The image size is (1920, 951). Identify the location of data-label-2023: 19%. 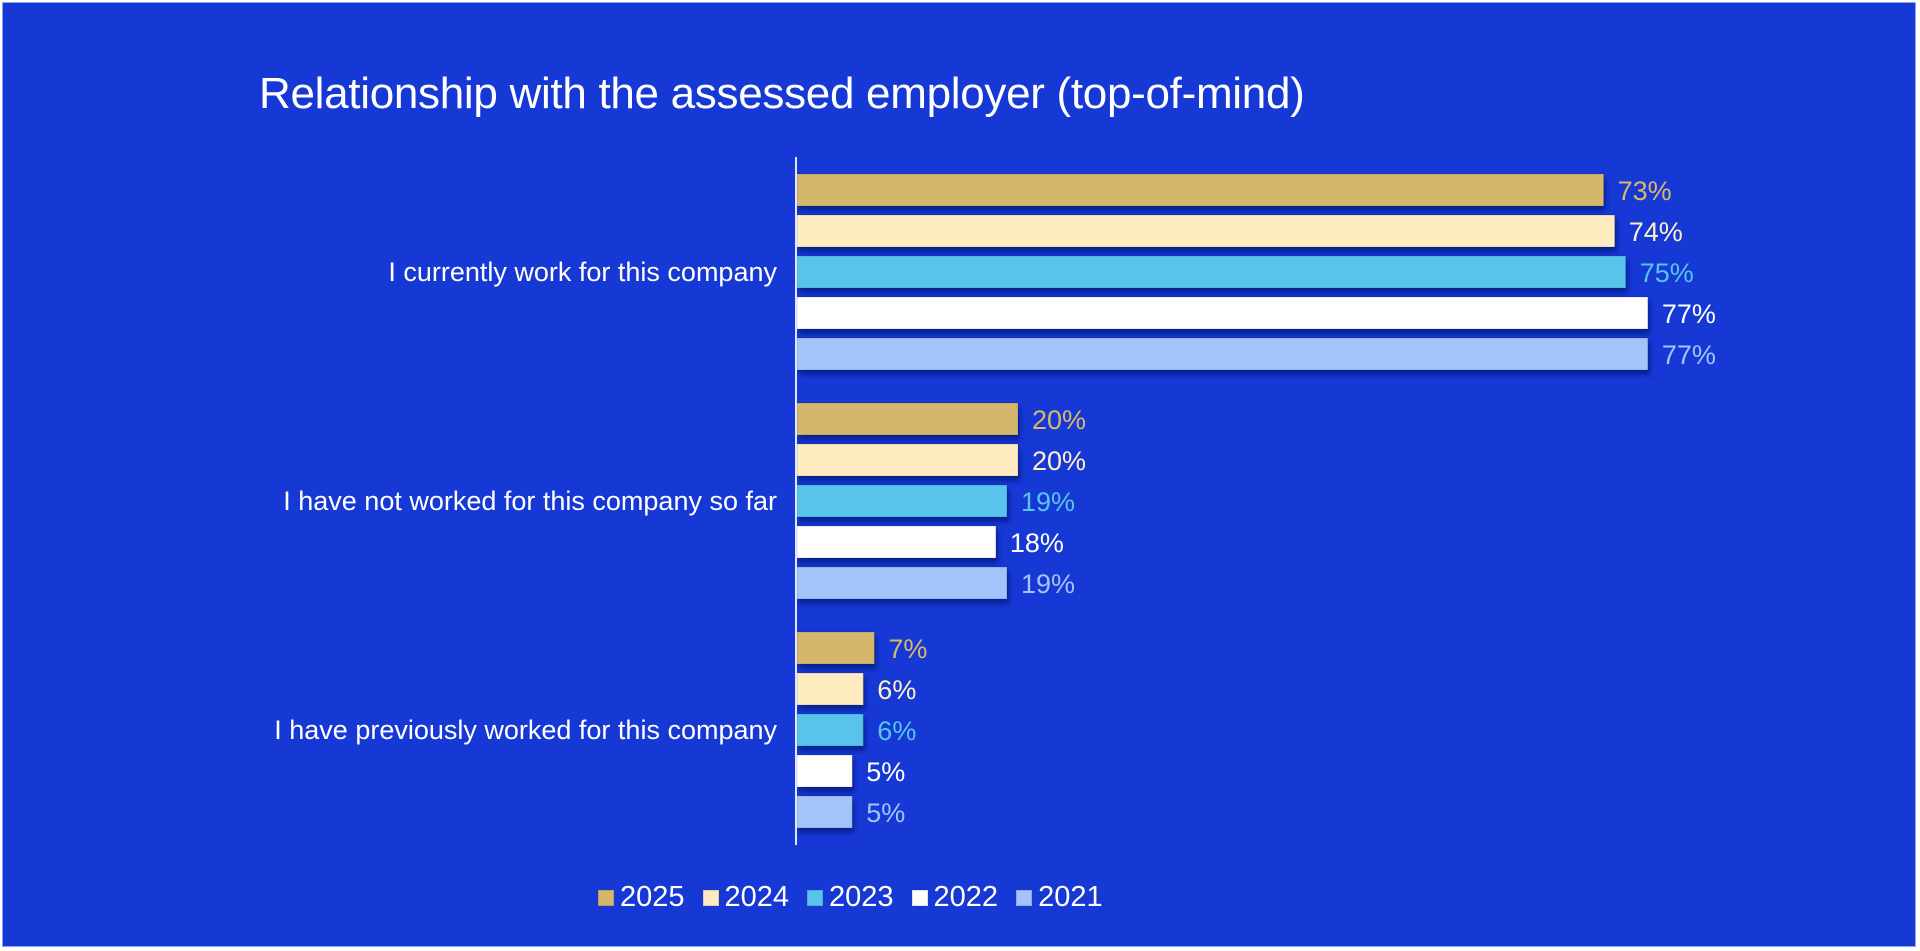
(1048, 502).